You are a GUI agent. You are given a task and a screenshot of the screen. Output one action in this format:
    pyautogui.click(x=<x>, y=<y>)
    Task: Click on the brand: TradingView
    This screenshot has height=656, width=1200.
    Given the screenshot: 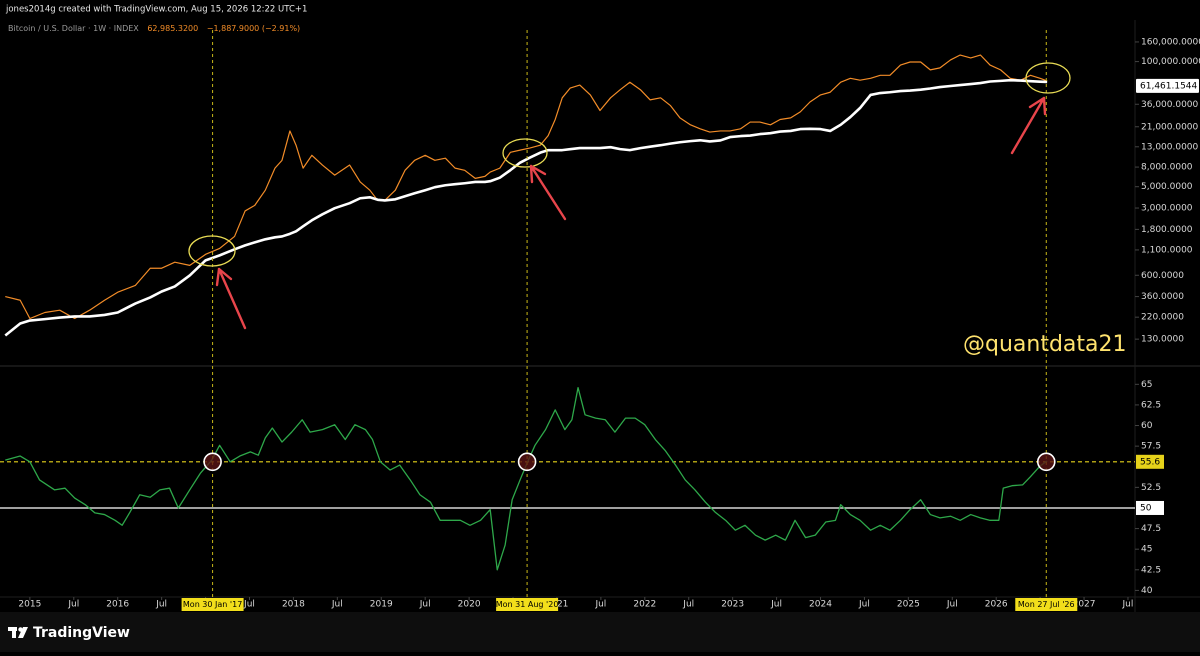 What is the action you would take?
    pyautogui.click(x=81, y=633)
    